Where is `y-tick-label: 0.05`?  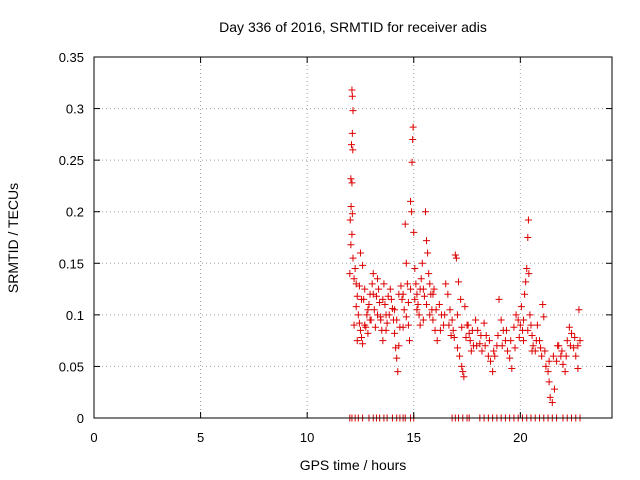 y-tick-label: 0.05 is located at coordinates (71, 366).